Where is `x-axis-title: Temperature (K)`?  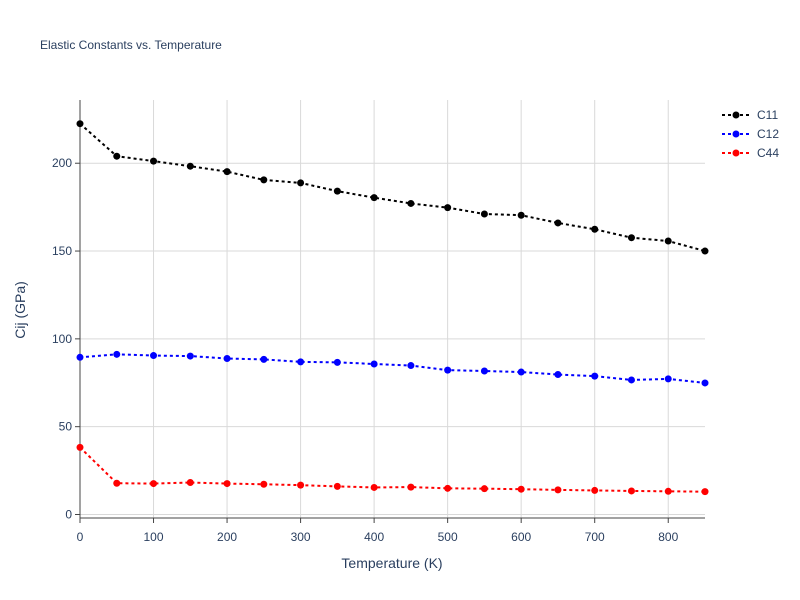 x-axis-title: Temperature (K) is located at coordinates (391, 563).